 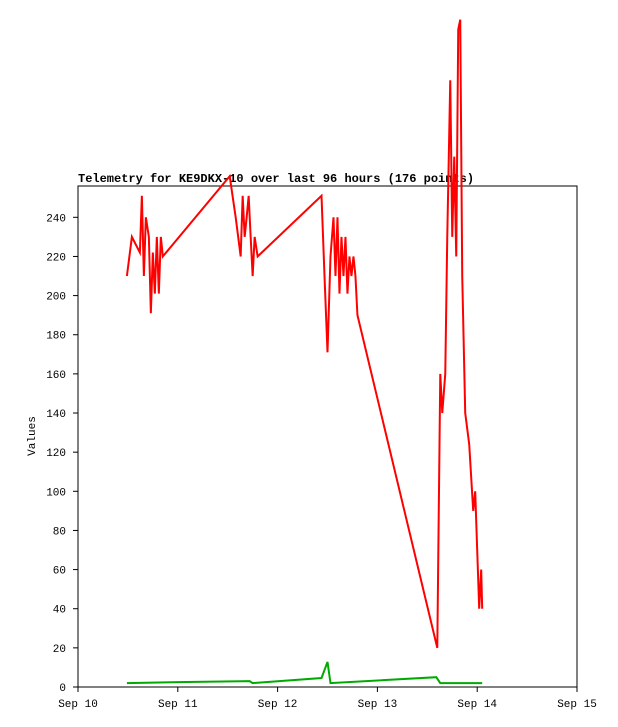 What do you see at coordinates (304, 673) in the screenshot?
I see `series-line` at bounding box center [304, 673].